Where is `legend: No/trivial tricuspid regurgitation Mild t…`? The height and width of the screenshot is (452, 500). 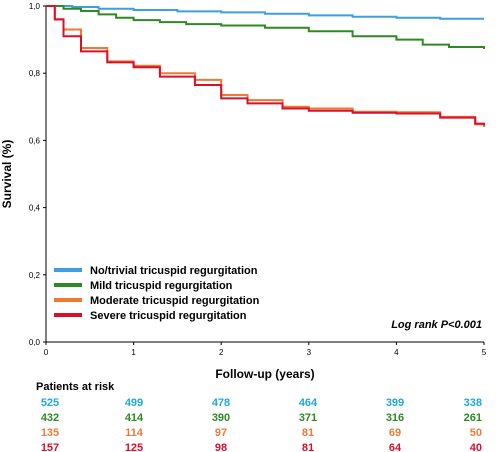
legend: No/trivial tricuspid regurgitation Mild t… is located at coordinates (157, 293).